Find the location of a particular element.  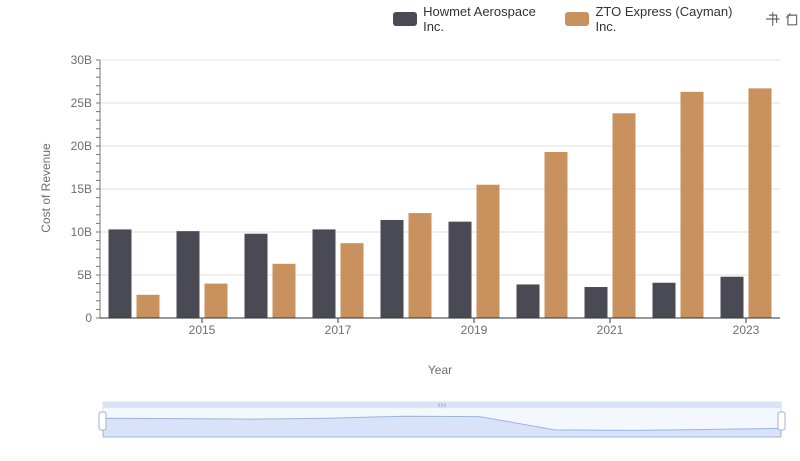

legend-item-zto: ZTO Express (Cayman) Inc. is located at coordinates (658, 19).